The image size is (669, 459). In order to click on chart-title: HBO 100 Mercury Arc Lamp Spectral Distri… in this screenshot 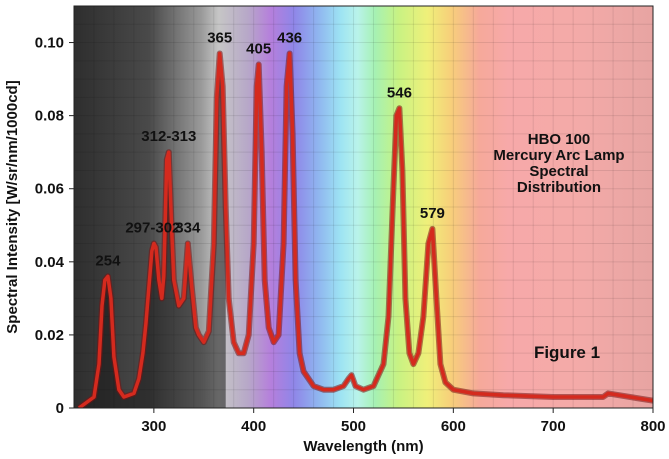, I will do `click(558, 163)`.